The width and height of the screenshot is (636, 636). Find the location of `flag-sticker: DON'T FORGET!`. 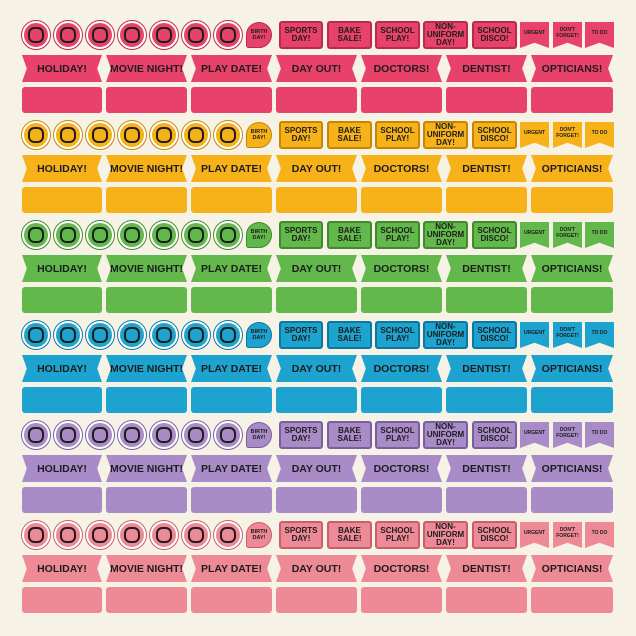

flag-sticker: DON'T FORGET! is located at coordinates (567, 235).